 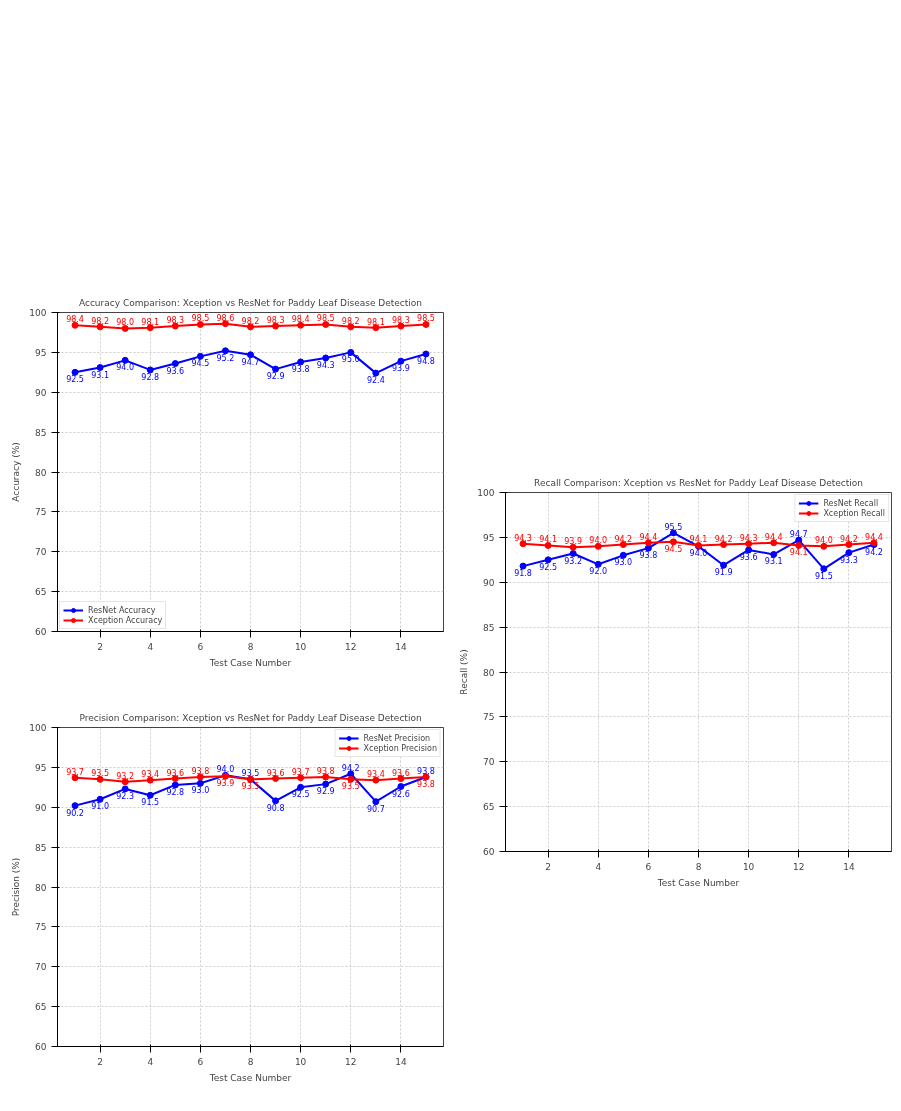 I want to click on legend-label: Xception Precision, so click(x=400, y=748).